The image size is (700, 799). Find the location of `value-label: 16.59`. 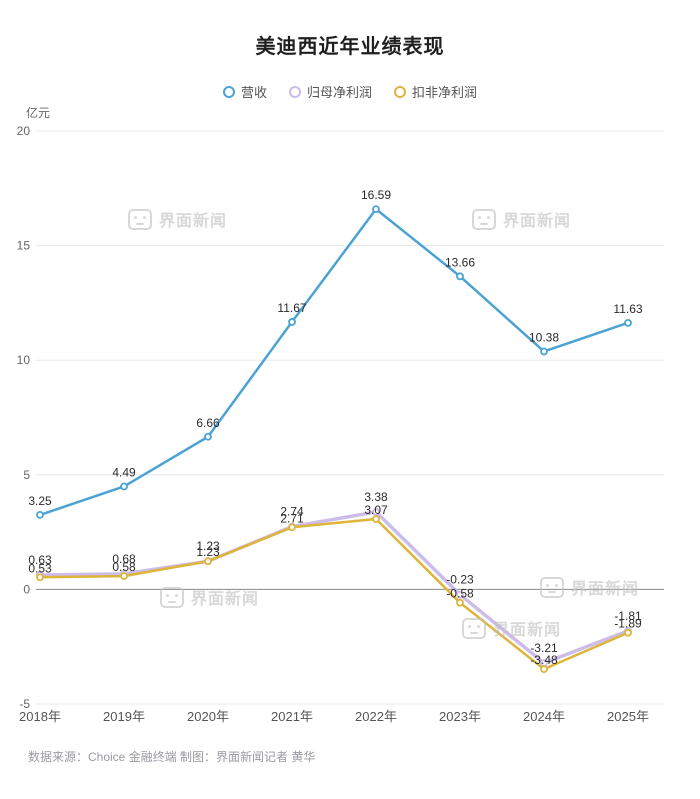

value-label: 16.59 is located at coordinates (376, 195).